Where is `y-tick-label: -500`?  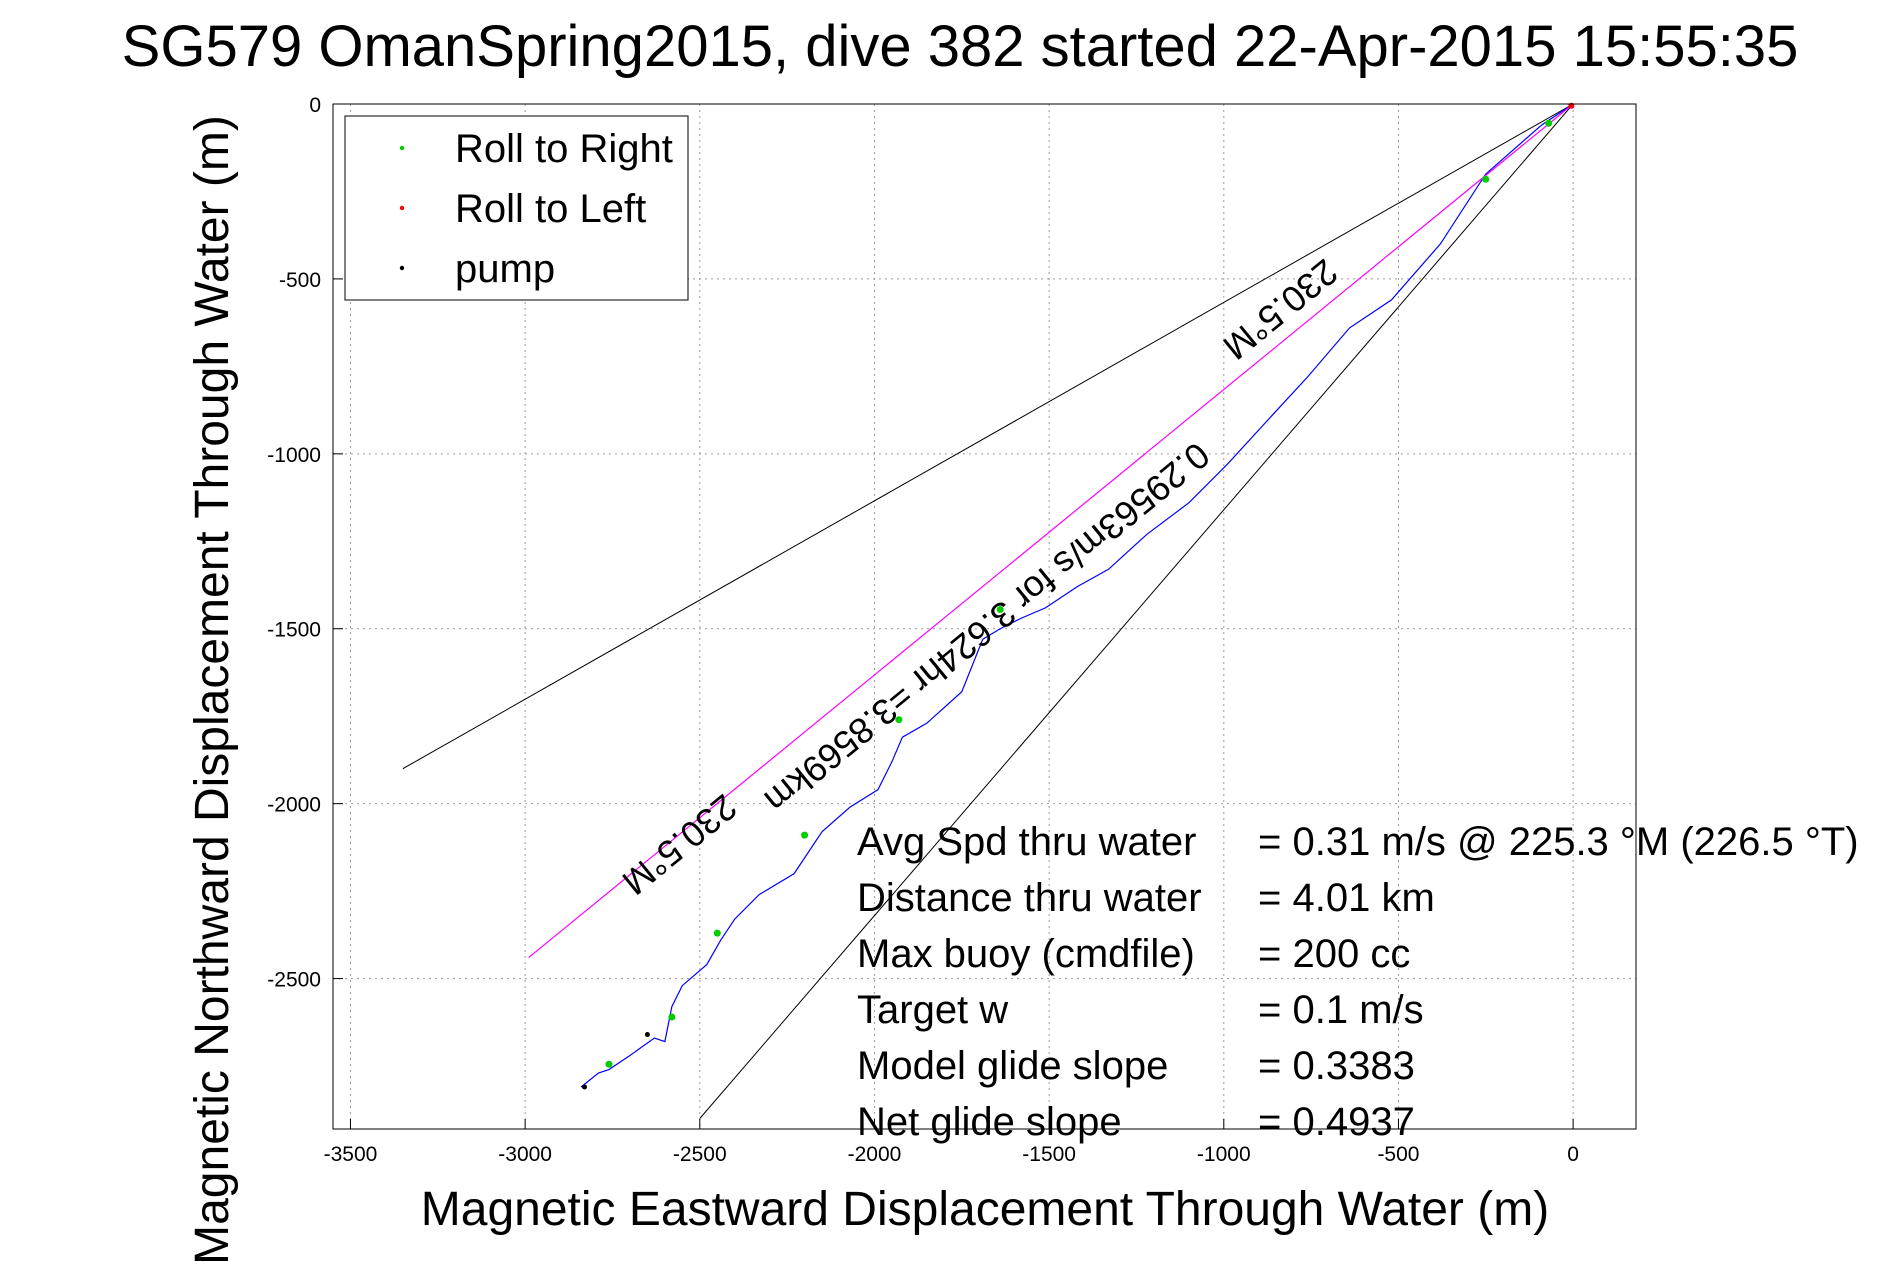
y-tick-label: -500 is located at coordinates (300, 280).